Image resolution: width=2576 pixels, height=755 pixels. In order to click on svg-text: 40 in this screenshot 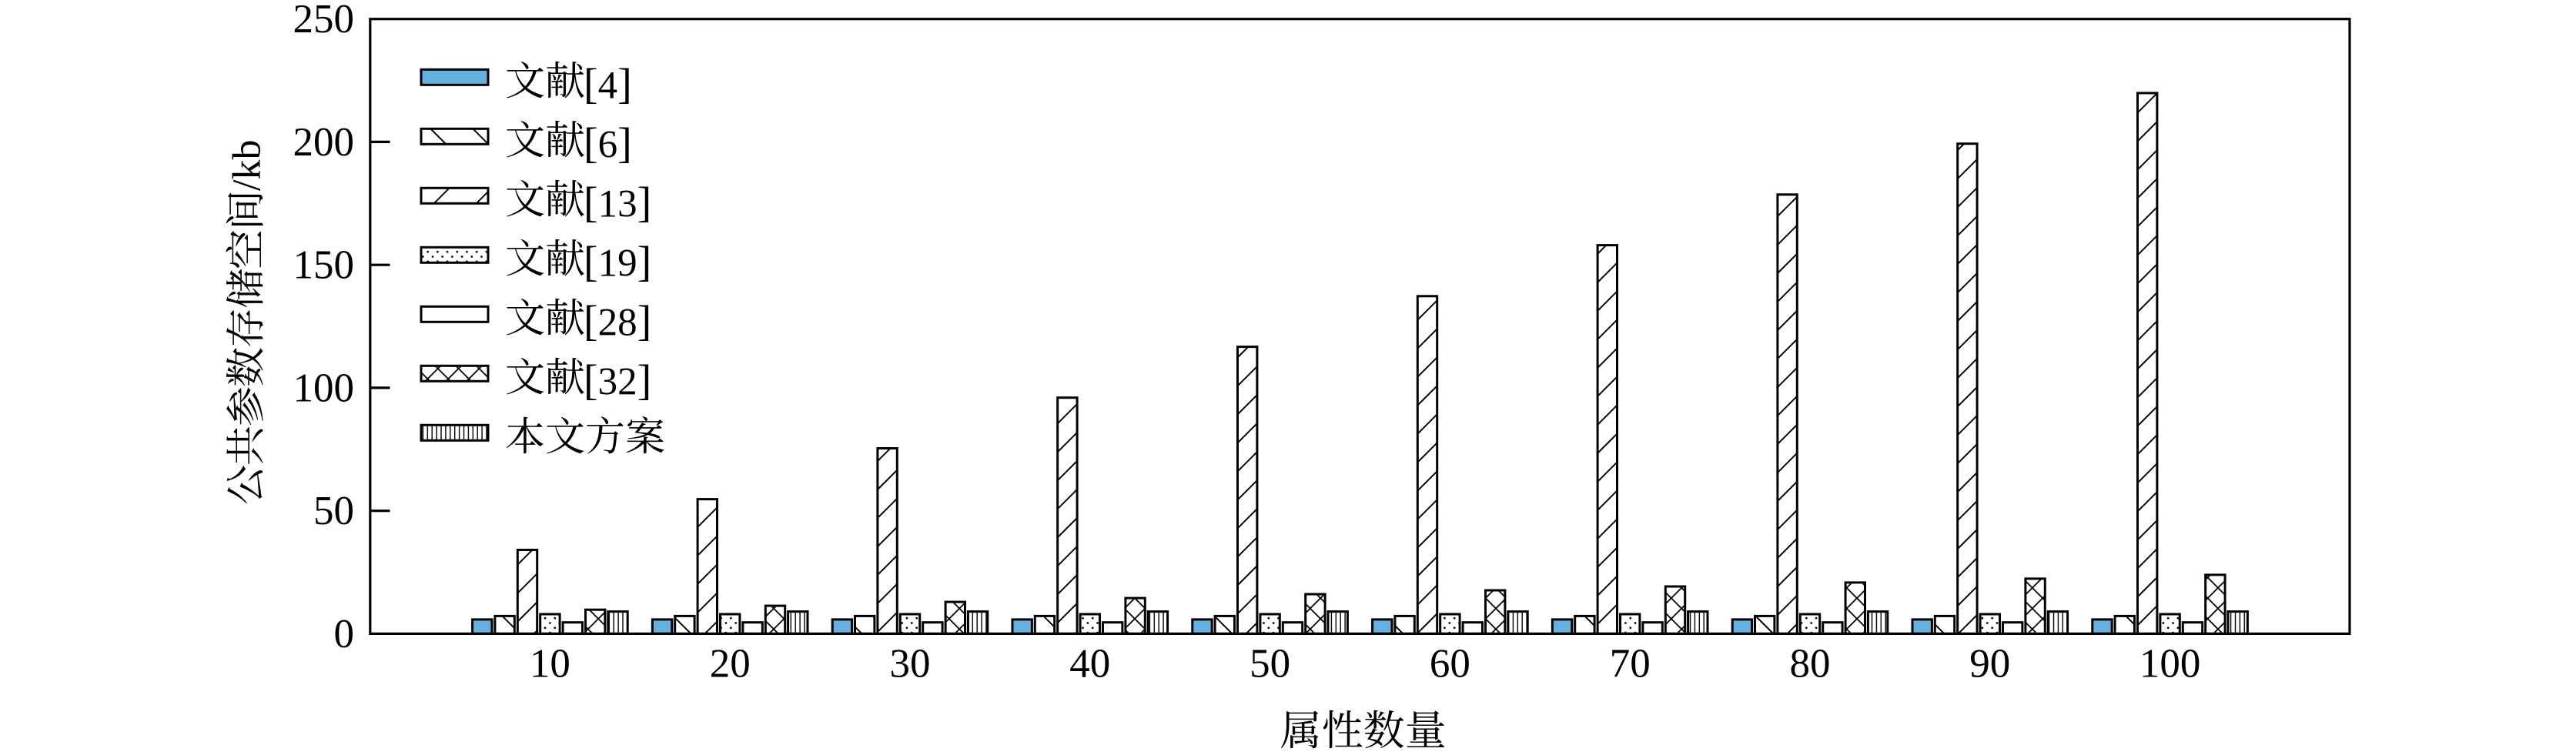, I will do `click(1089, 664)`.